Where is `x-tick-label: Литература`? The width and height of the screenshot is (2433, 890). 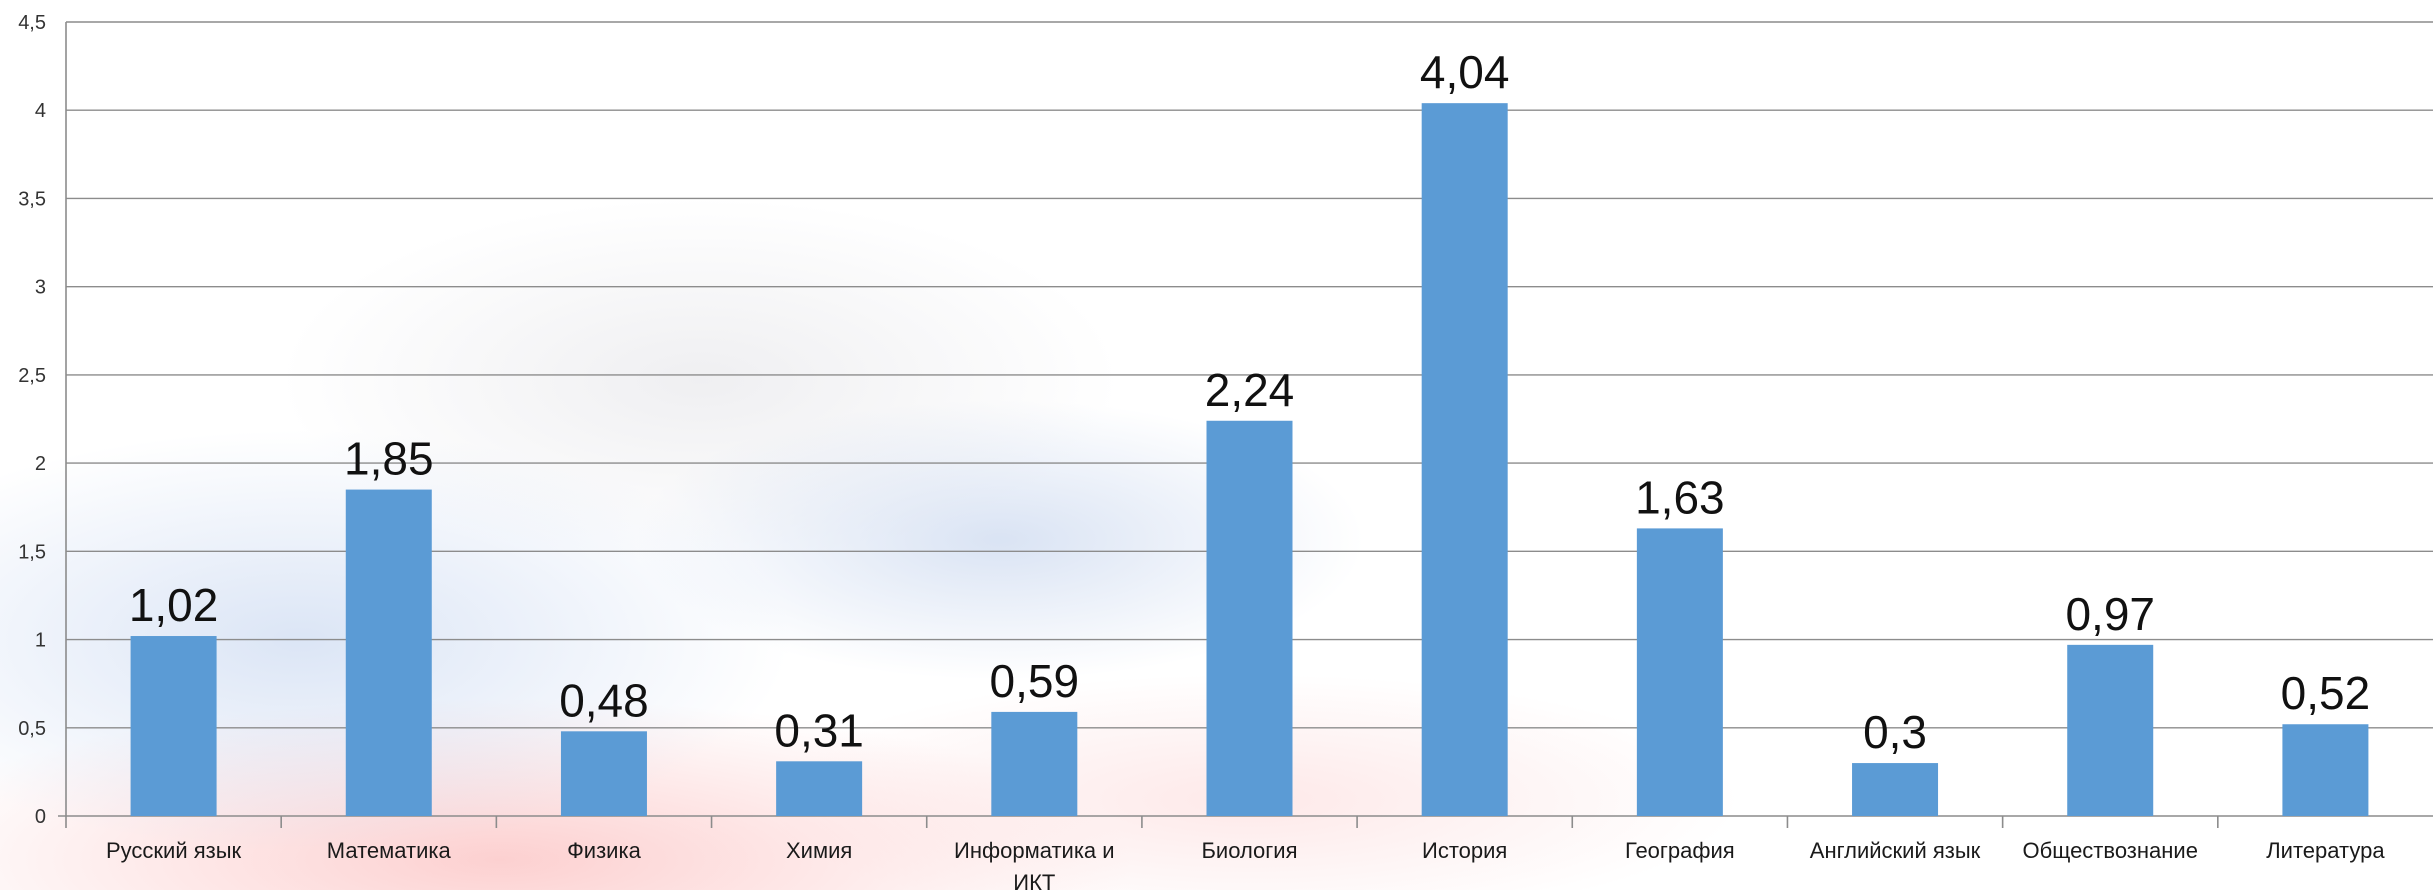
x-tick-label: Литература is located at coordinates (2325, 850).